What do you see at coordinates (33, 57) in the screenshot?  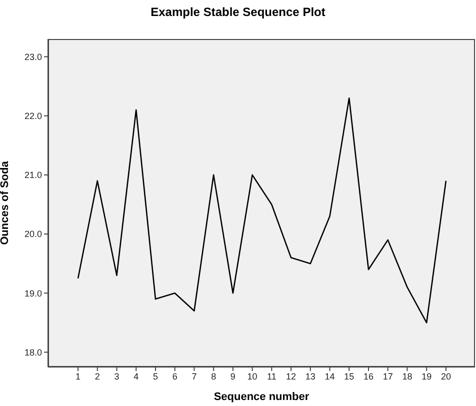 I see `y-tick-label: 23.0` at bounding box center [33, 57].